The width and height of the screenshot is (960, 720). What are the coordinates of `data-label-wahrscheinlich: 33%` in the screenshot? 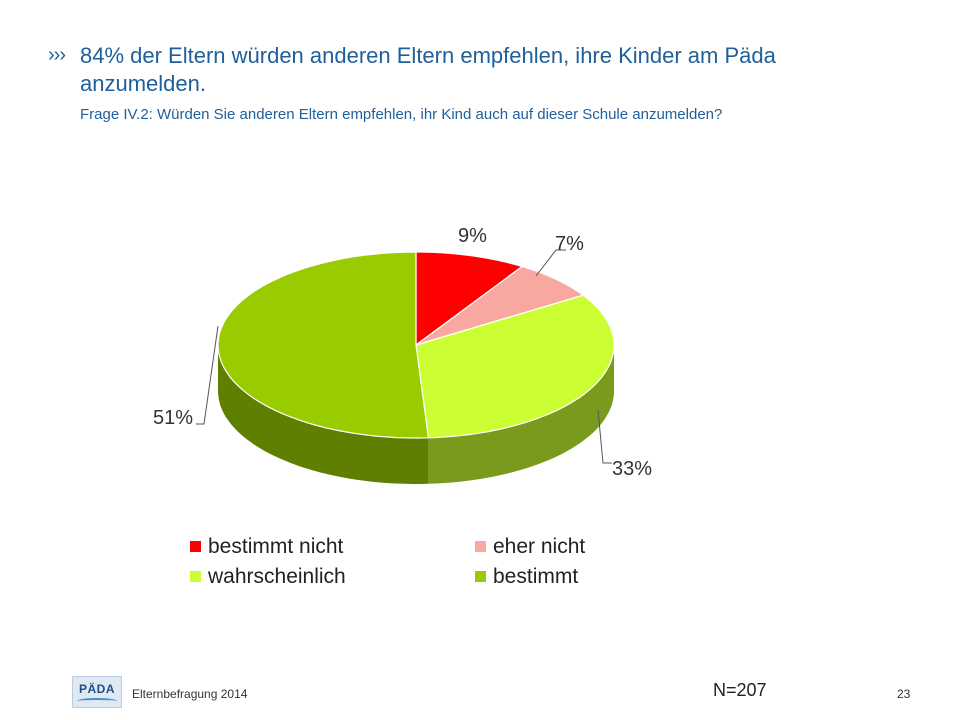 It's located at (632, 469).